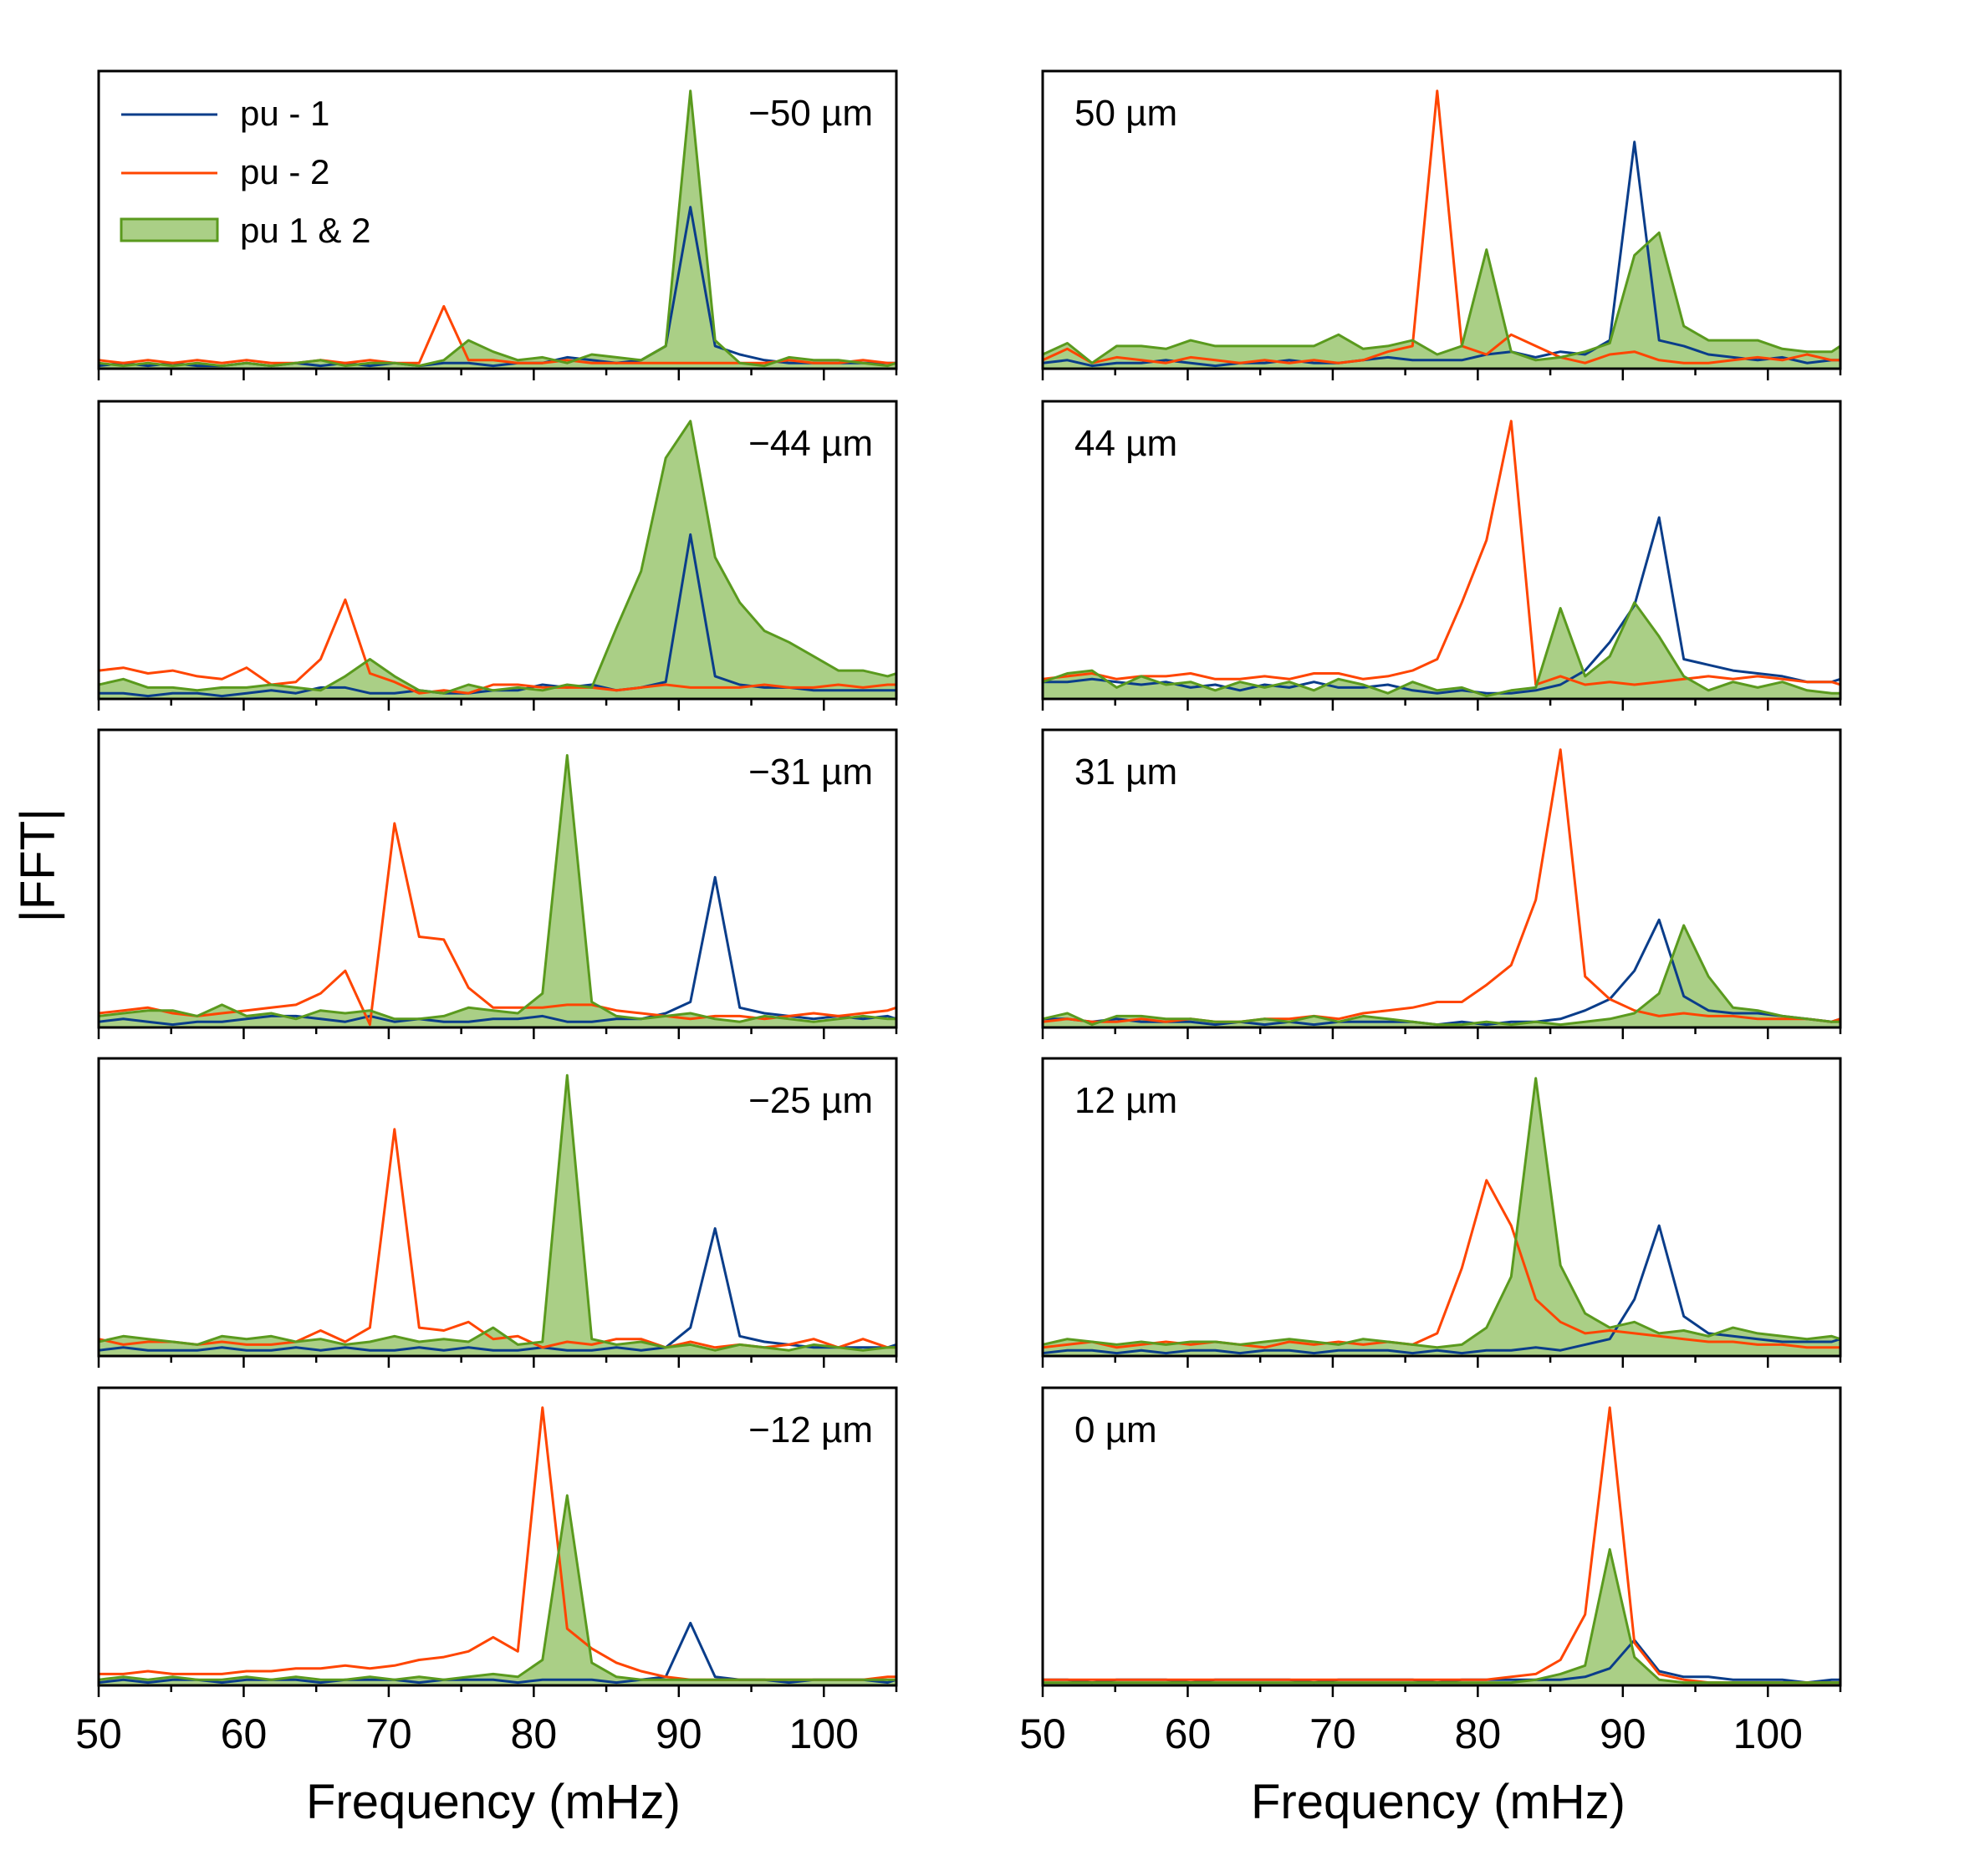 The width and height of the screenshot is (1975, 1876). Describe the element at coordinates (284, 172) in the screenshot. I see `legend-label-pu2: pu - 2` at that location.